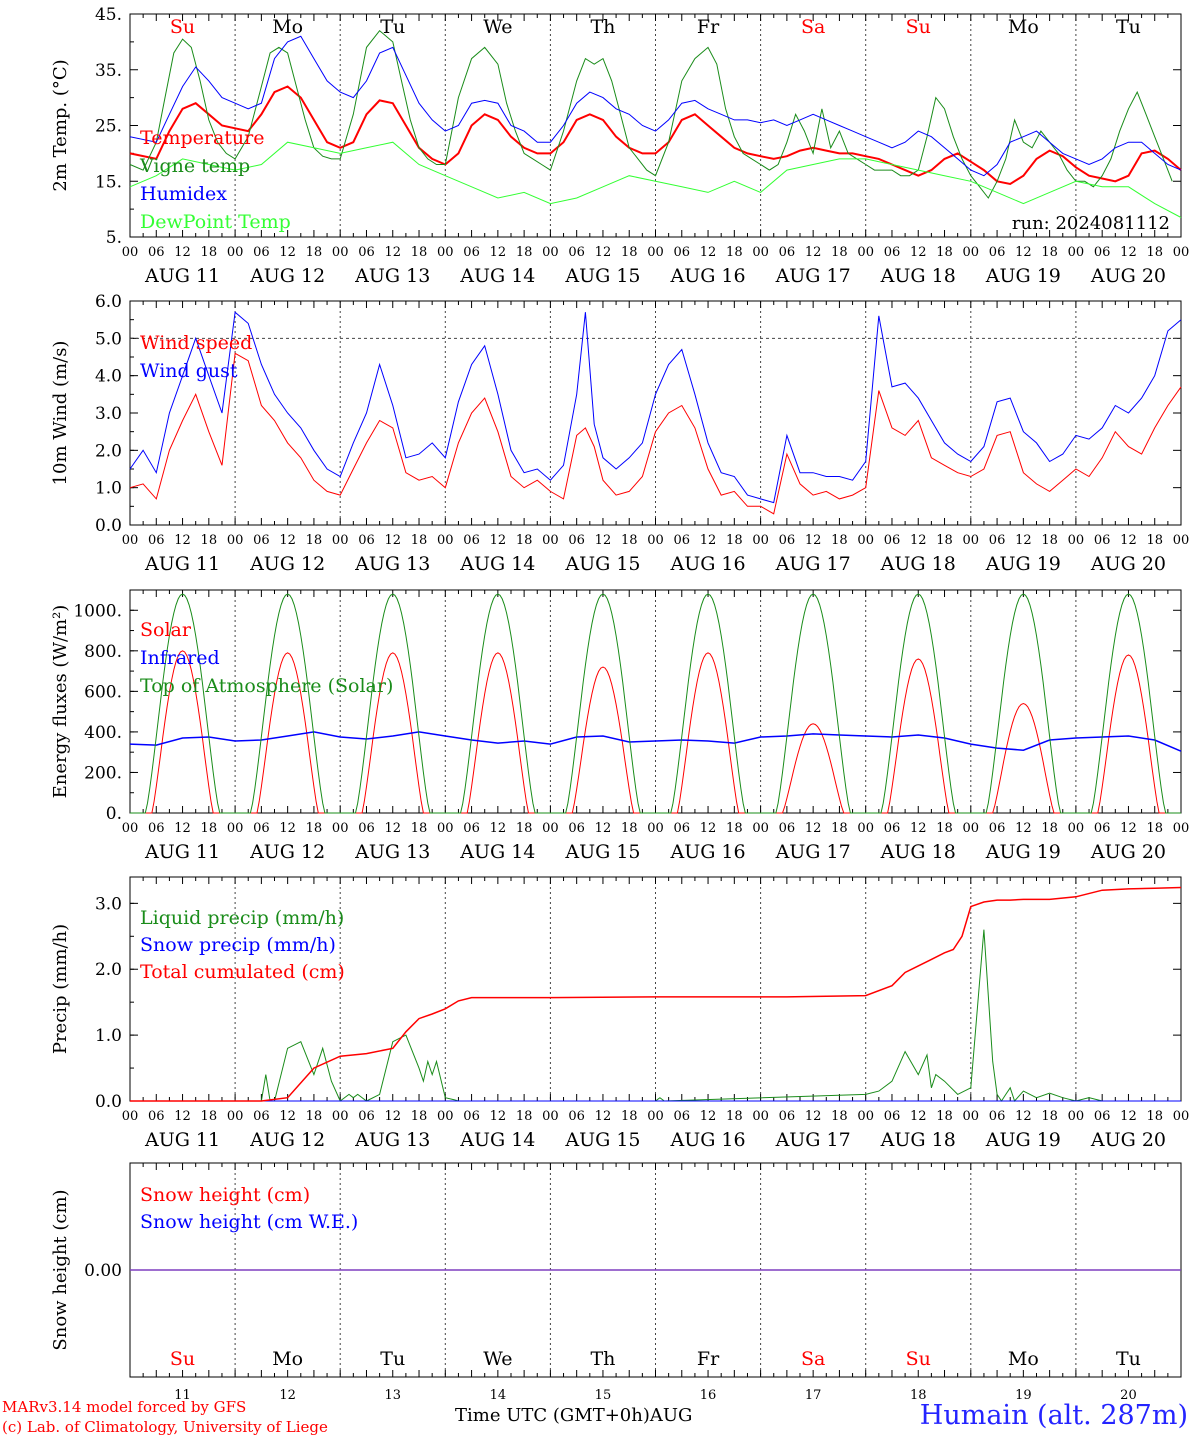 This screenshot has height=1440, width=1194. Describe the element at coordinates (108, 970) in the screenshot. I see `y-tick-label: 2.0` at that location.